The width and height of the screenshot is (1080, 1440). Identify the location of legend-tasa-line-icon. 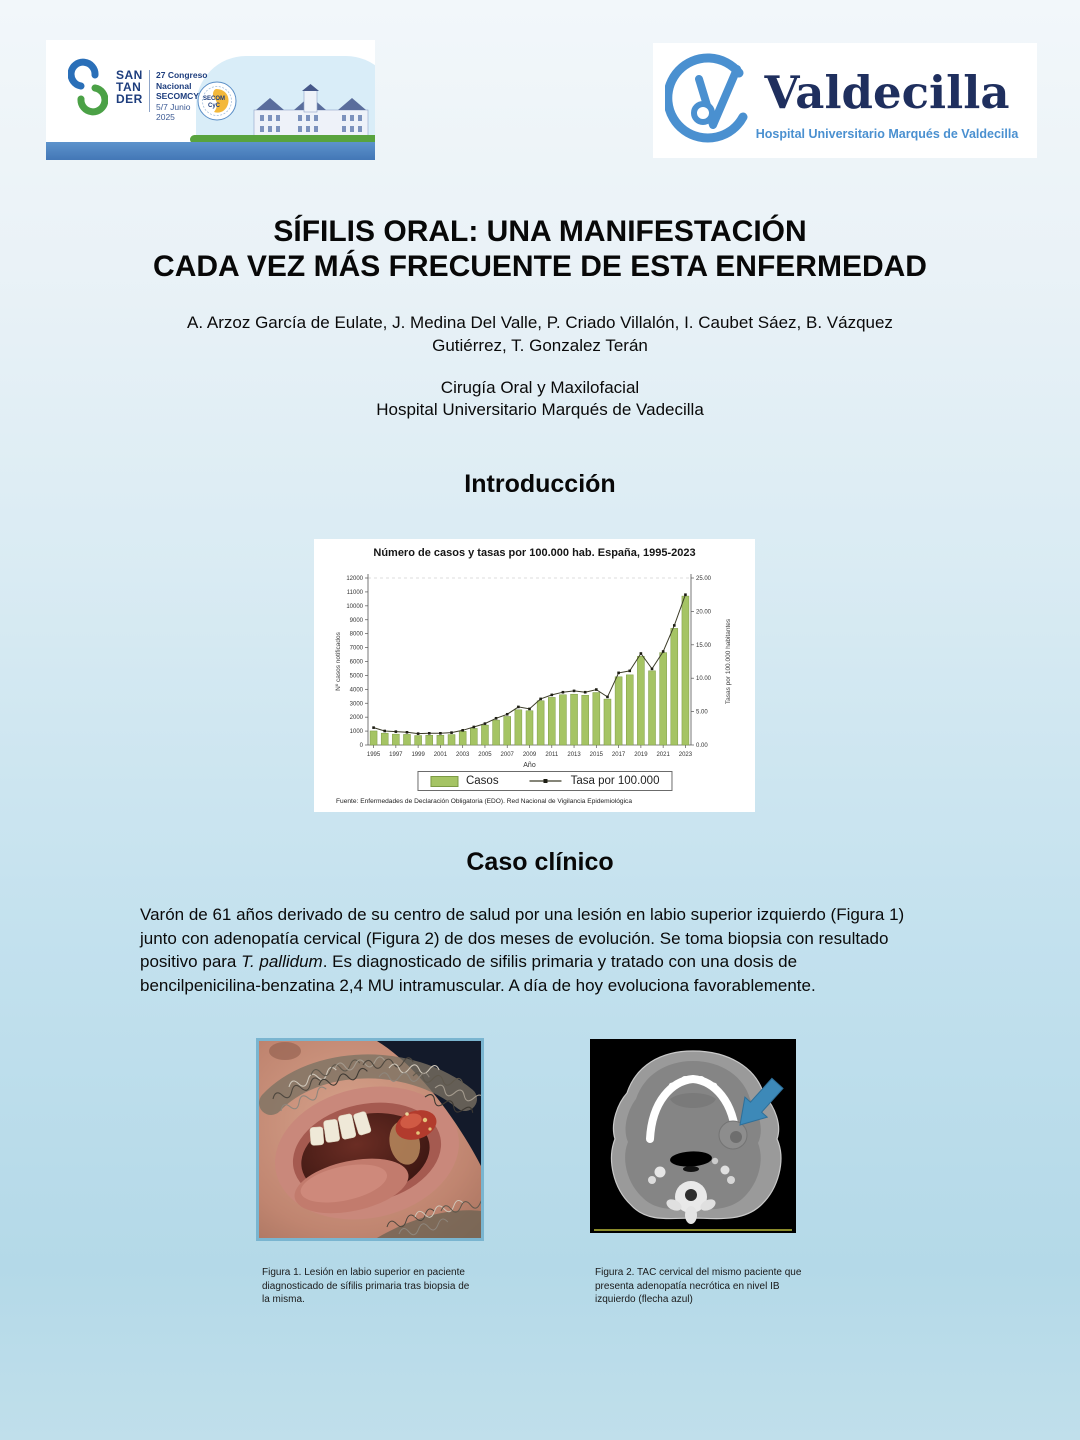
(545, 781).